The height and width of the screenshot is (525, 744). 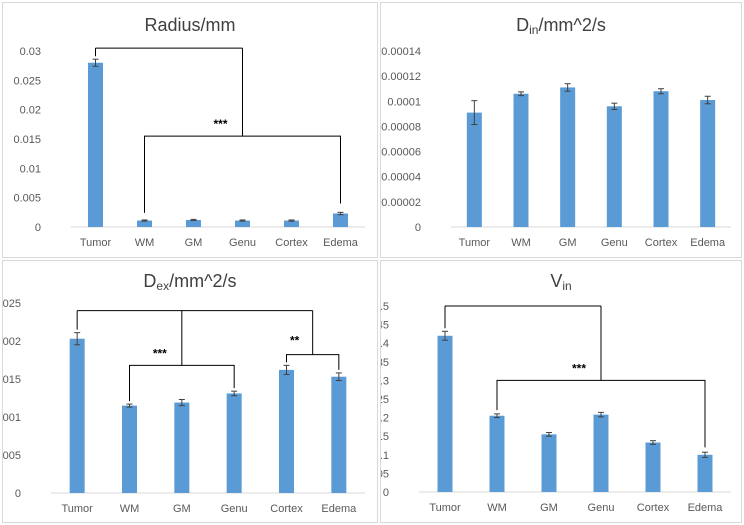 I want to click on y-tick-label: 0.0015, so click(x=12, y=380).